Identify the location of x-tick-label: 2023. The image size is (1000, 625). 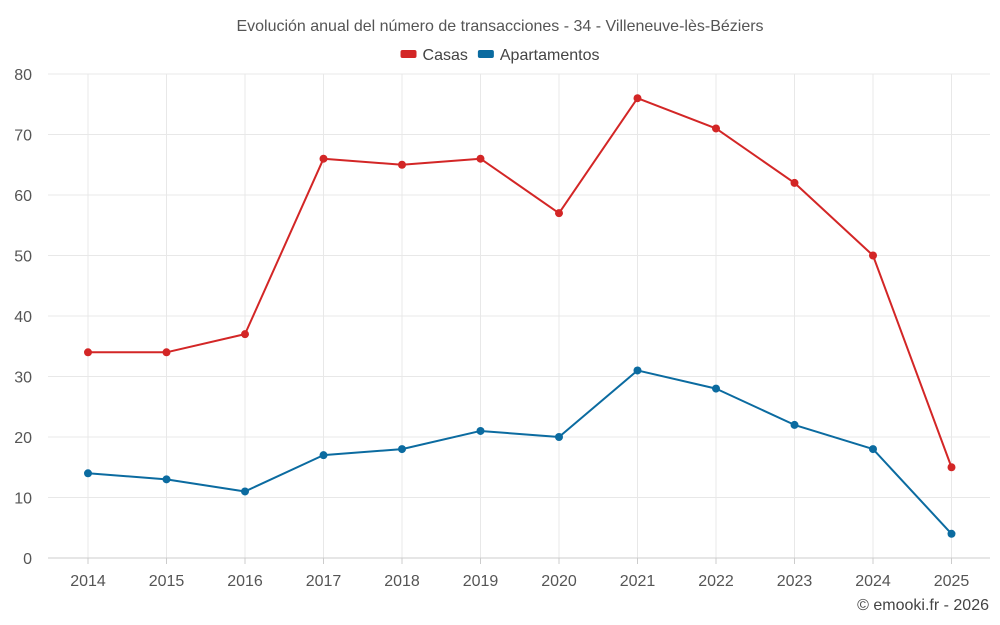
(795, 581).